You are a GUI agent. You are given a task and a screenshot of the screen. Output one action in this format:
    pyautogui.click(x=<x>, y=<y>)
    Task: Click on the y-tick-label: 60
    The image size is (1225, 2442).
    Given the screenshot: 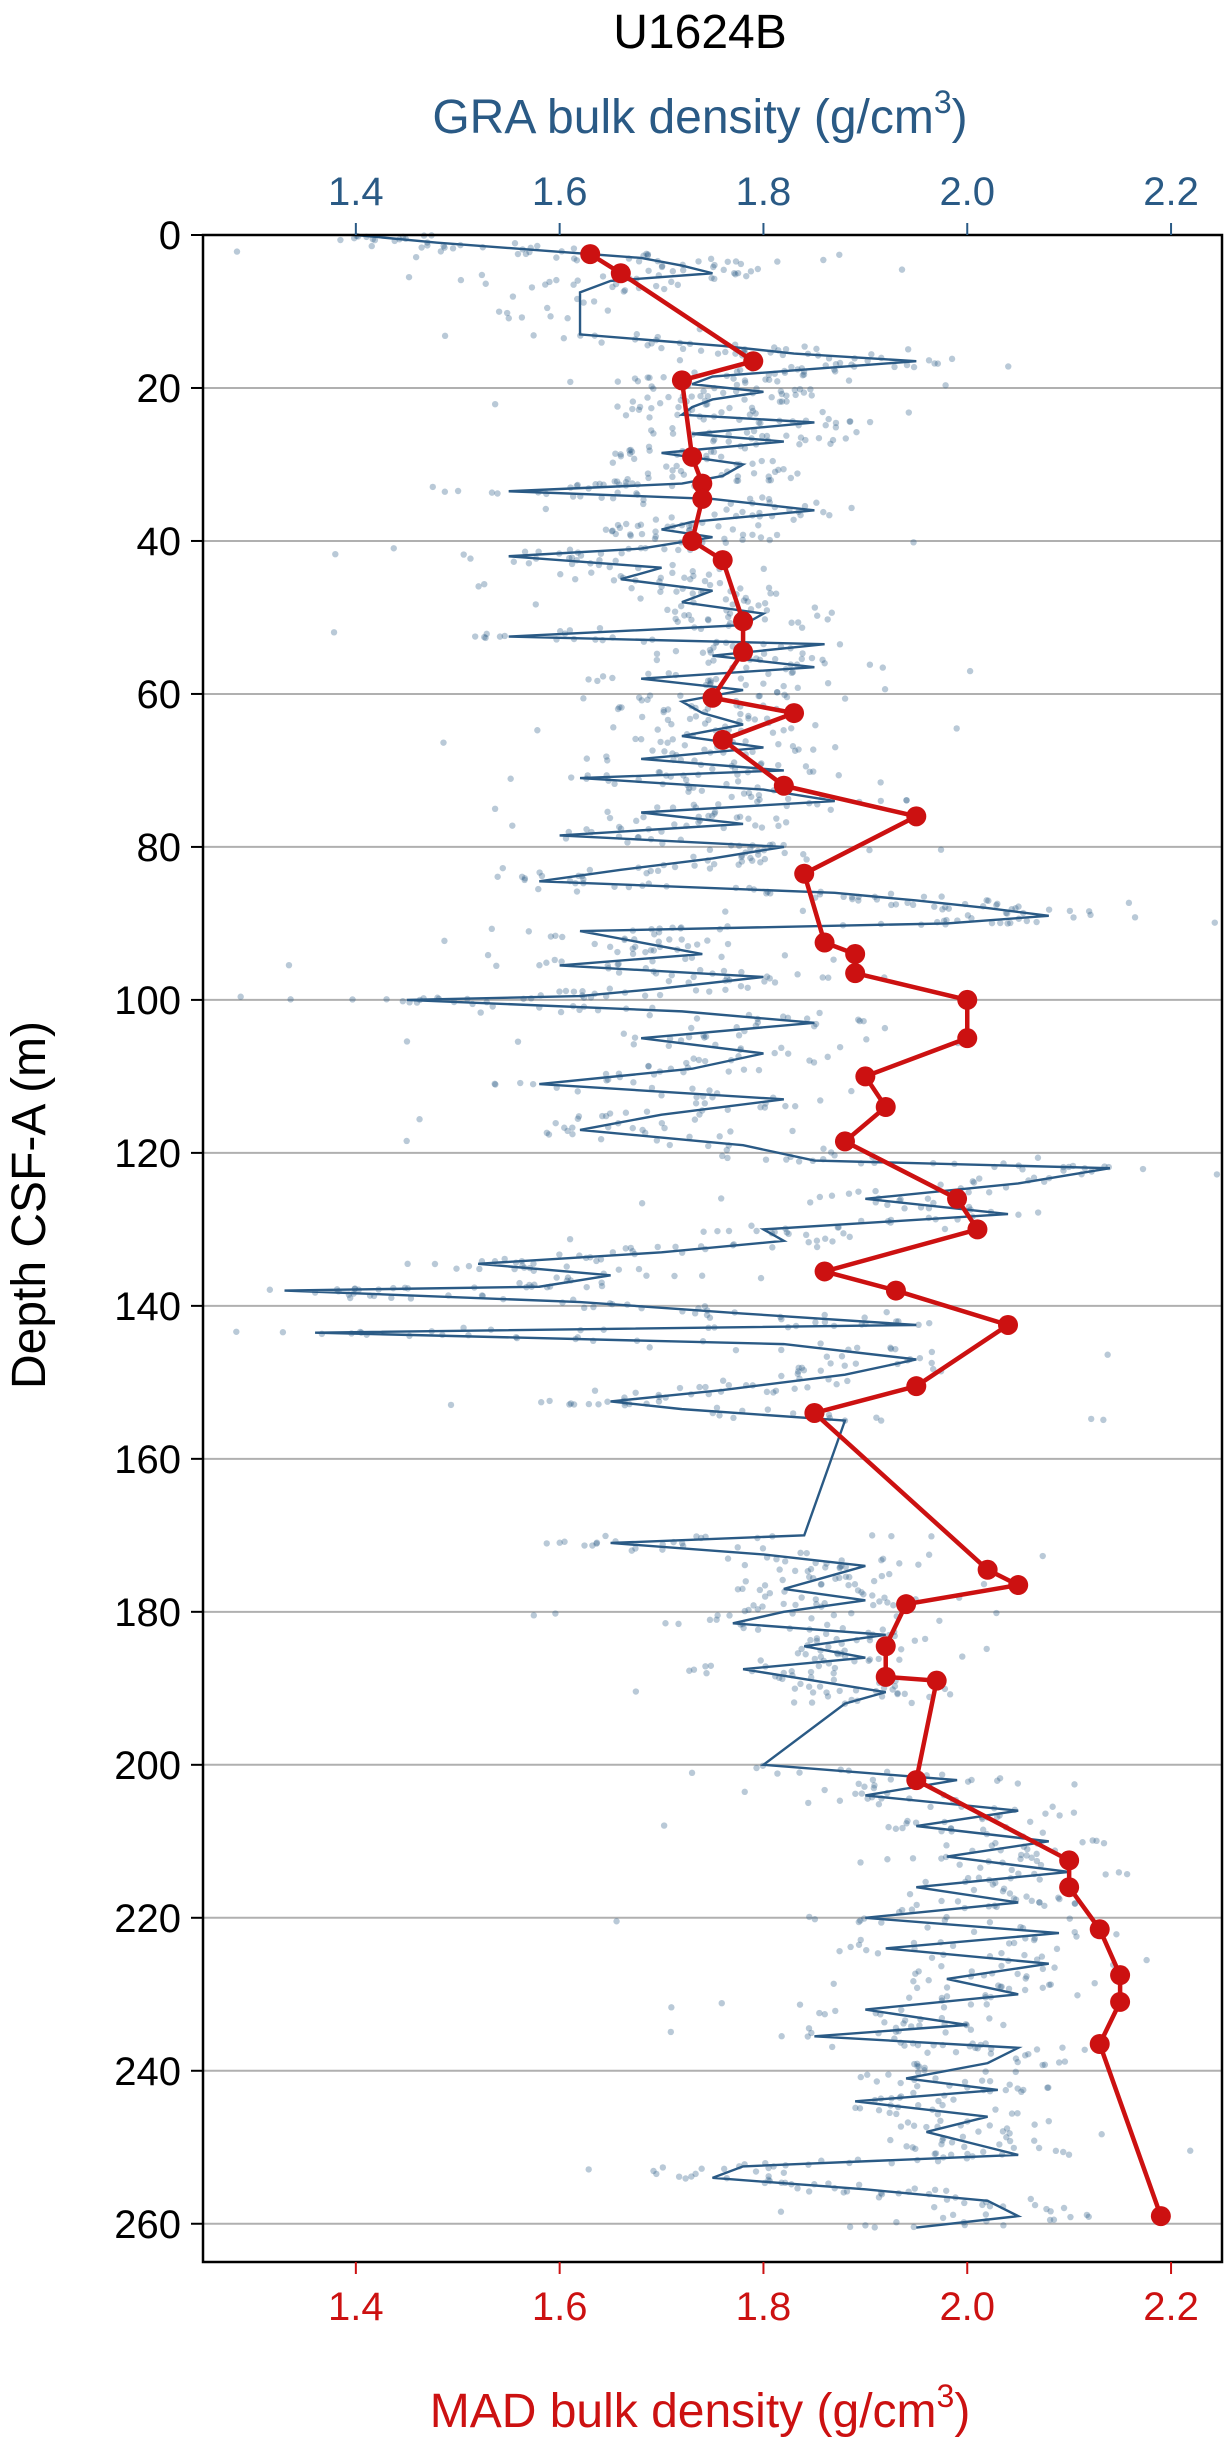 What is the action you would take?
    pyautogui.click(x=159, y=695)
    